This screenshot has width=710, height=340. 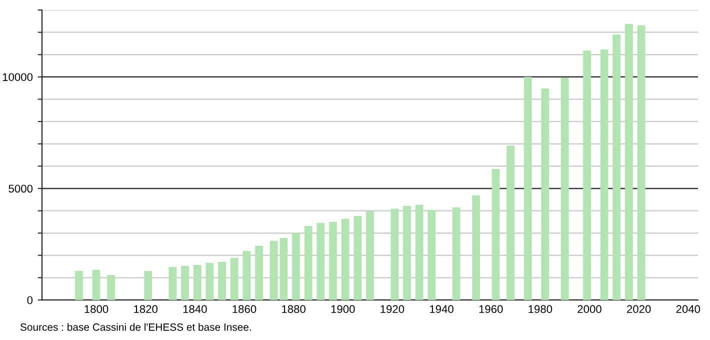 What do you see at coordinates (244, 309) in the screenshot?
I see `x-tick-label: 1860` at bounding box center [244, 309].